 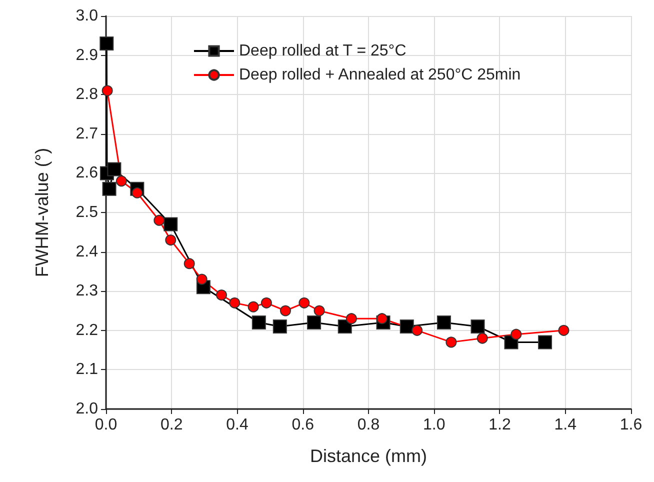 I want to click on x-tick-label: 0.2, so click(x=171, y=425).